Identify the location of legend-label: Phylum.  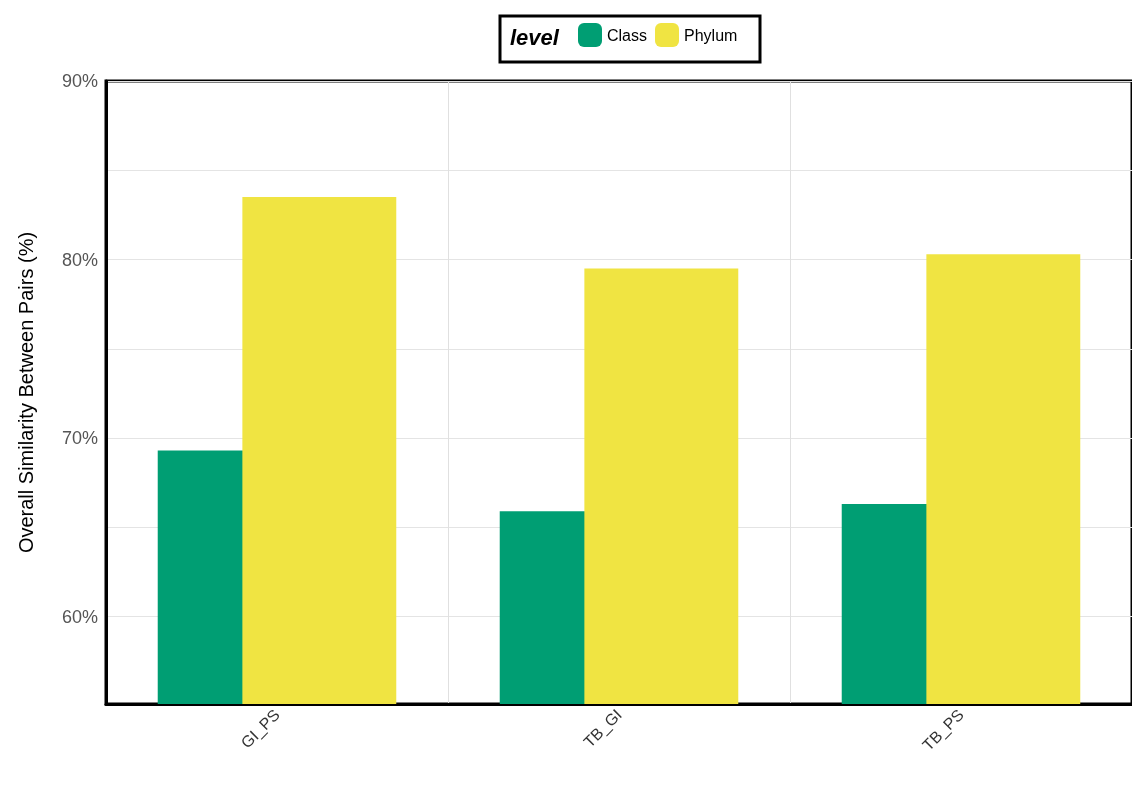
(711, 35).